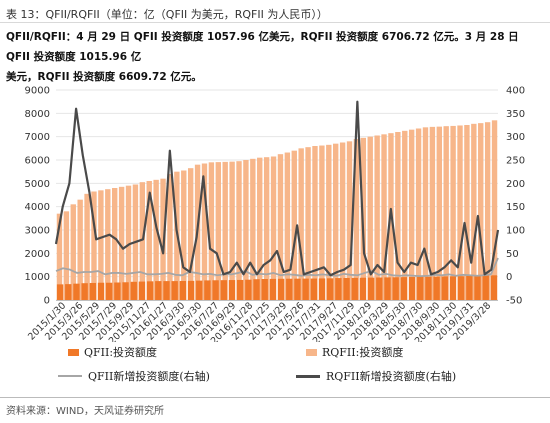 The image size is (550, 423). Describe the element at coordinates (515, 114) in the screenshot. I see `right-tick-label: 350` at that location.